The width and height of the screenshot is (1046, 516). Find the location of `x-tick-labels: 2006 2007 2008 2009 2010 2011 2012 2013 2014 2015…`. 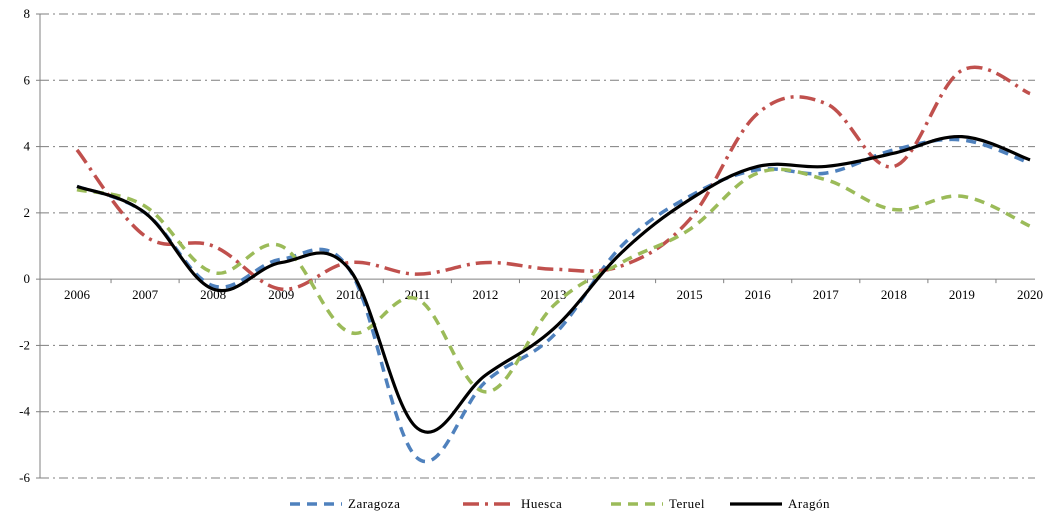

x-tick-labels: 2006 2007 2008 2009 2010 2011 2012 2013 2014 2015… is located at coordinates (553, 294).